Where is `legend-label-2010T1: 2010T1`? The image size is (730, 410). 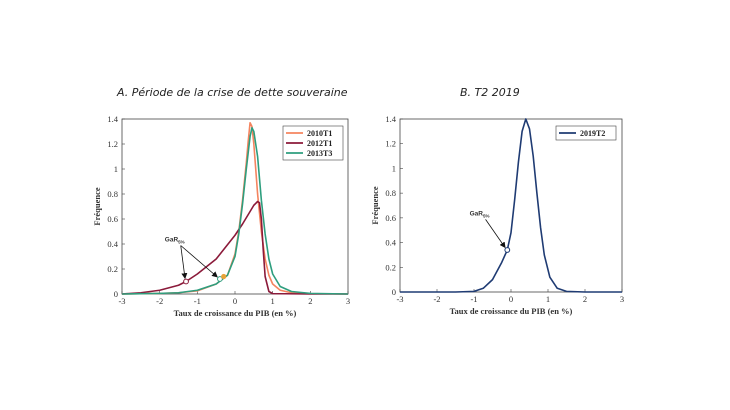
legend-label-2010T1: 2010T1 is located at coordinates (319, 133).